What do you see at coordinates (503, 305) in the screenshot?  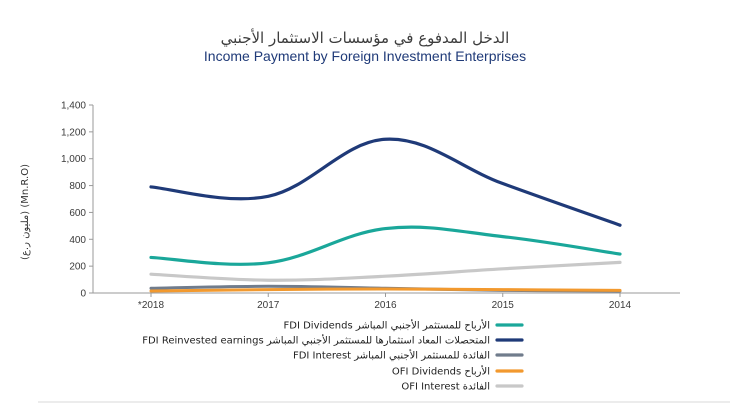 I see `x-tick-label: 2015` at bounding box center [503, 305].